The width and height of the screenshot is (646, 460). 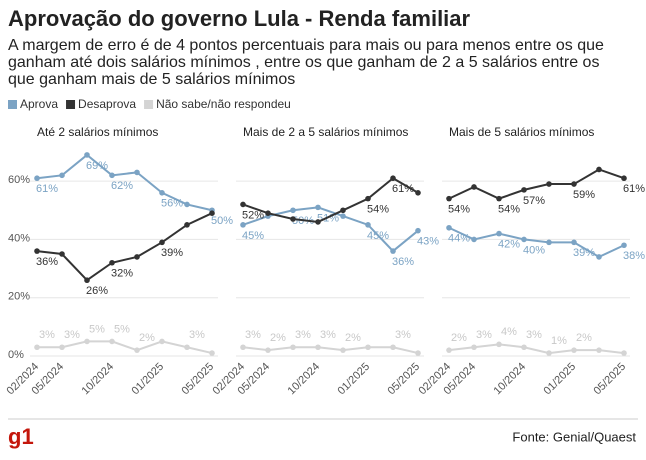 What do you see at coordinates (584, 195) in the screenshot?
I see `data-label: 59%` at bounding box center [584, 195].